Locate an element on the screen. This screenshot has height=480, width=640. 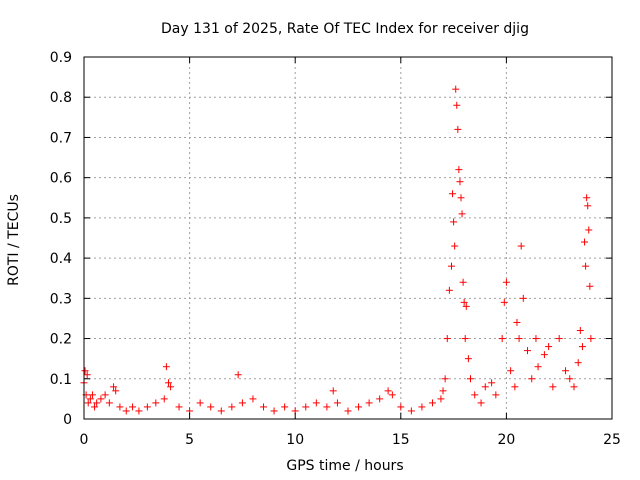
x-tick-label: 20 is located at coordinates (506, 440).